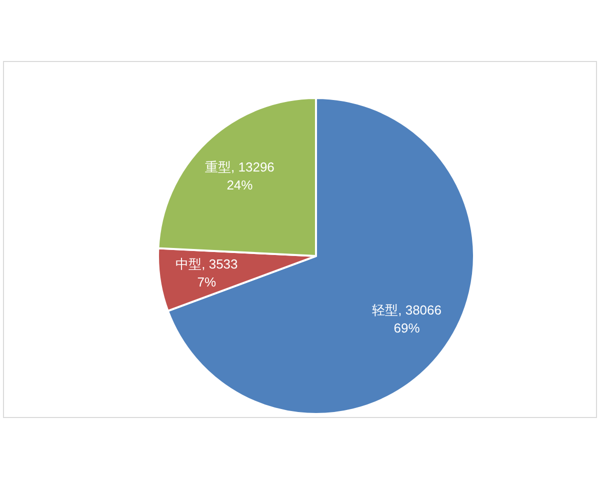 Image resolution: width=600 pixels, height=480 pixels. What do you see at coordinates (207, 273) in the screenshot?
I see `slice-label: 中型, 3533 7%` at bounding box center [207, 273].